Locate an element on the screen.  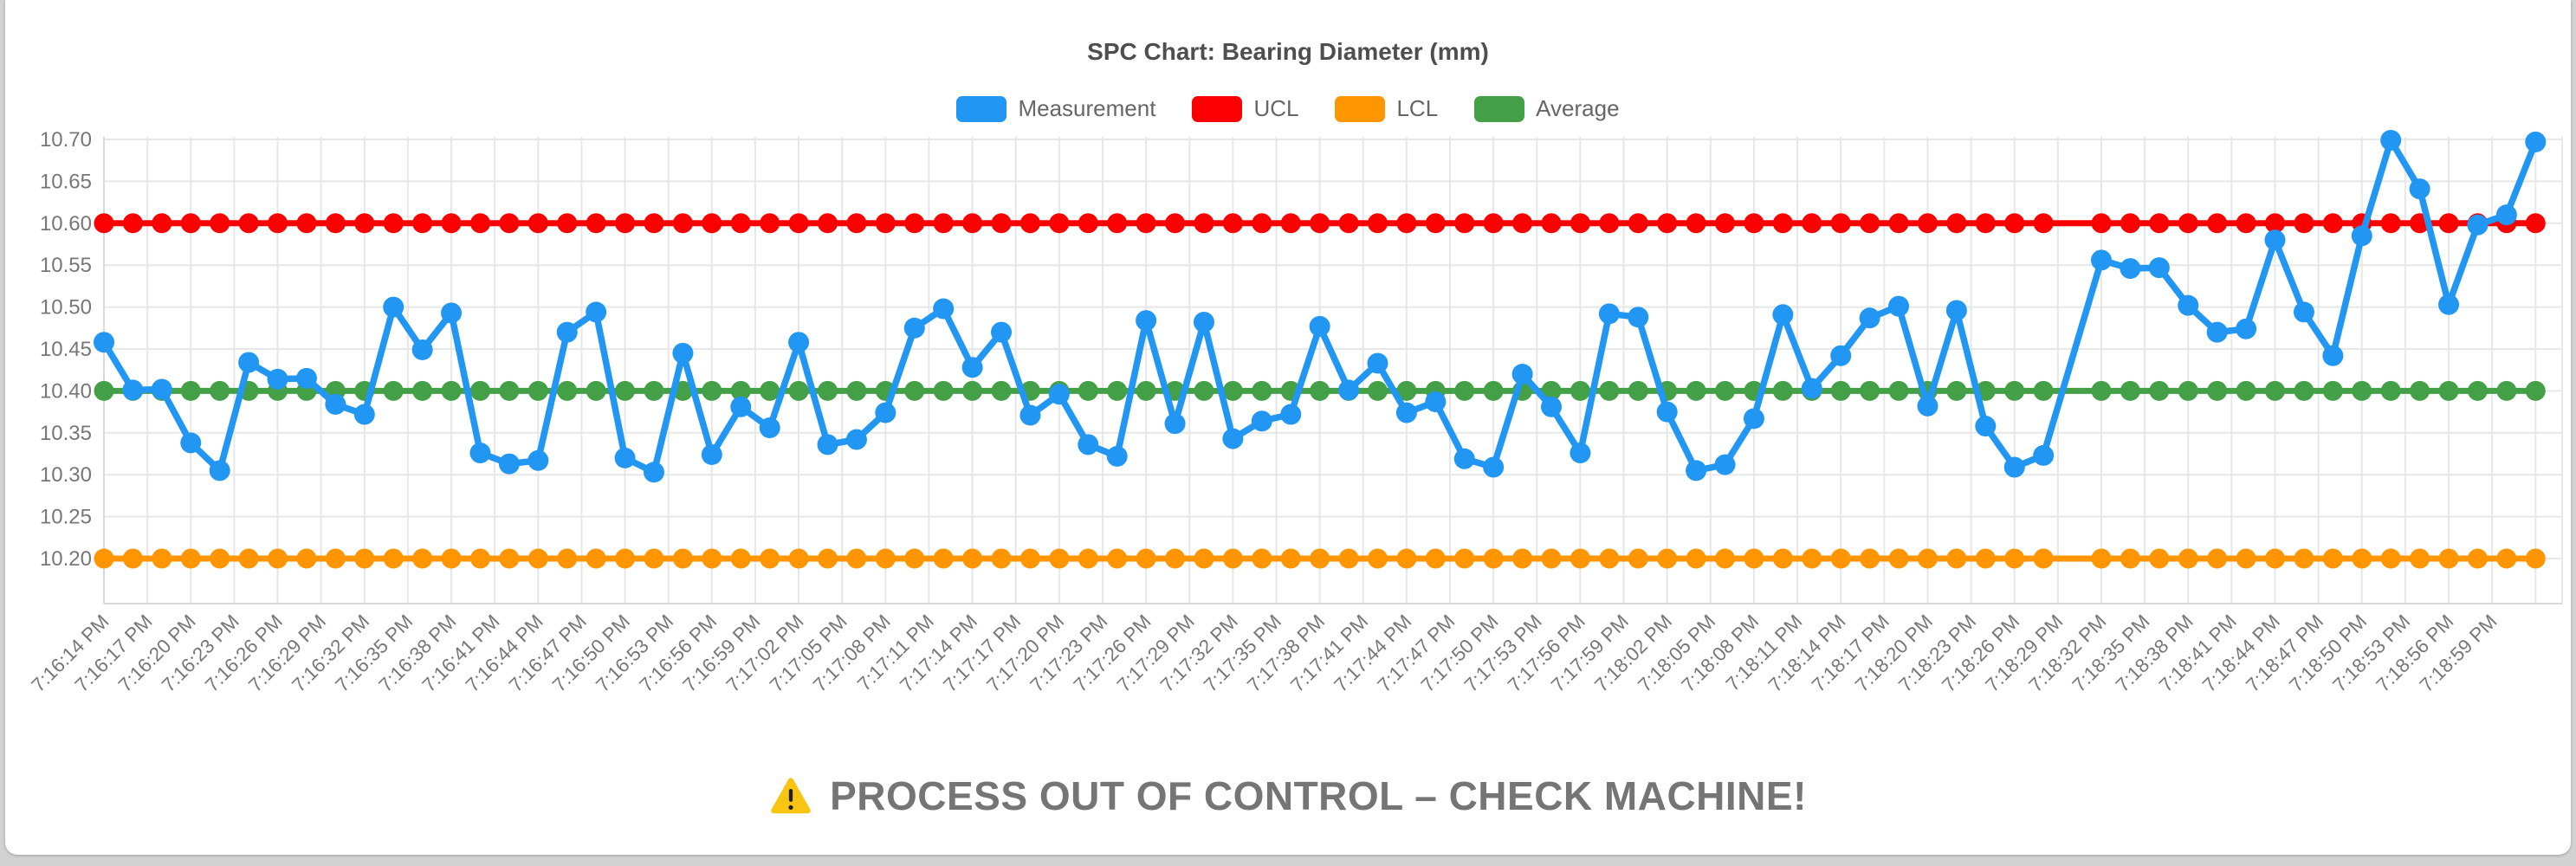
legend-item-measurement: Measurement is located at coordinates (1055, 108).